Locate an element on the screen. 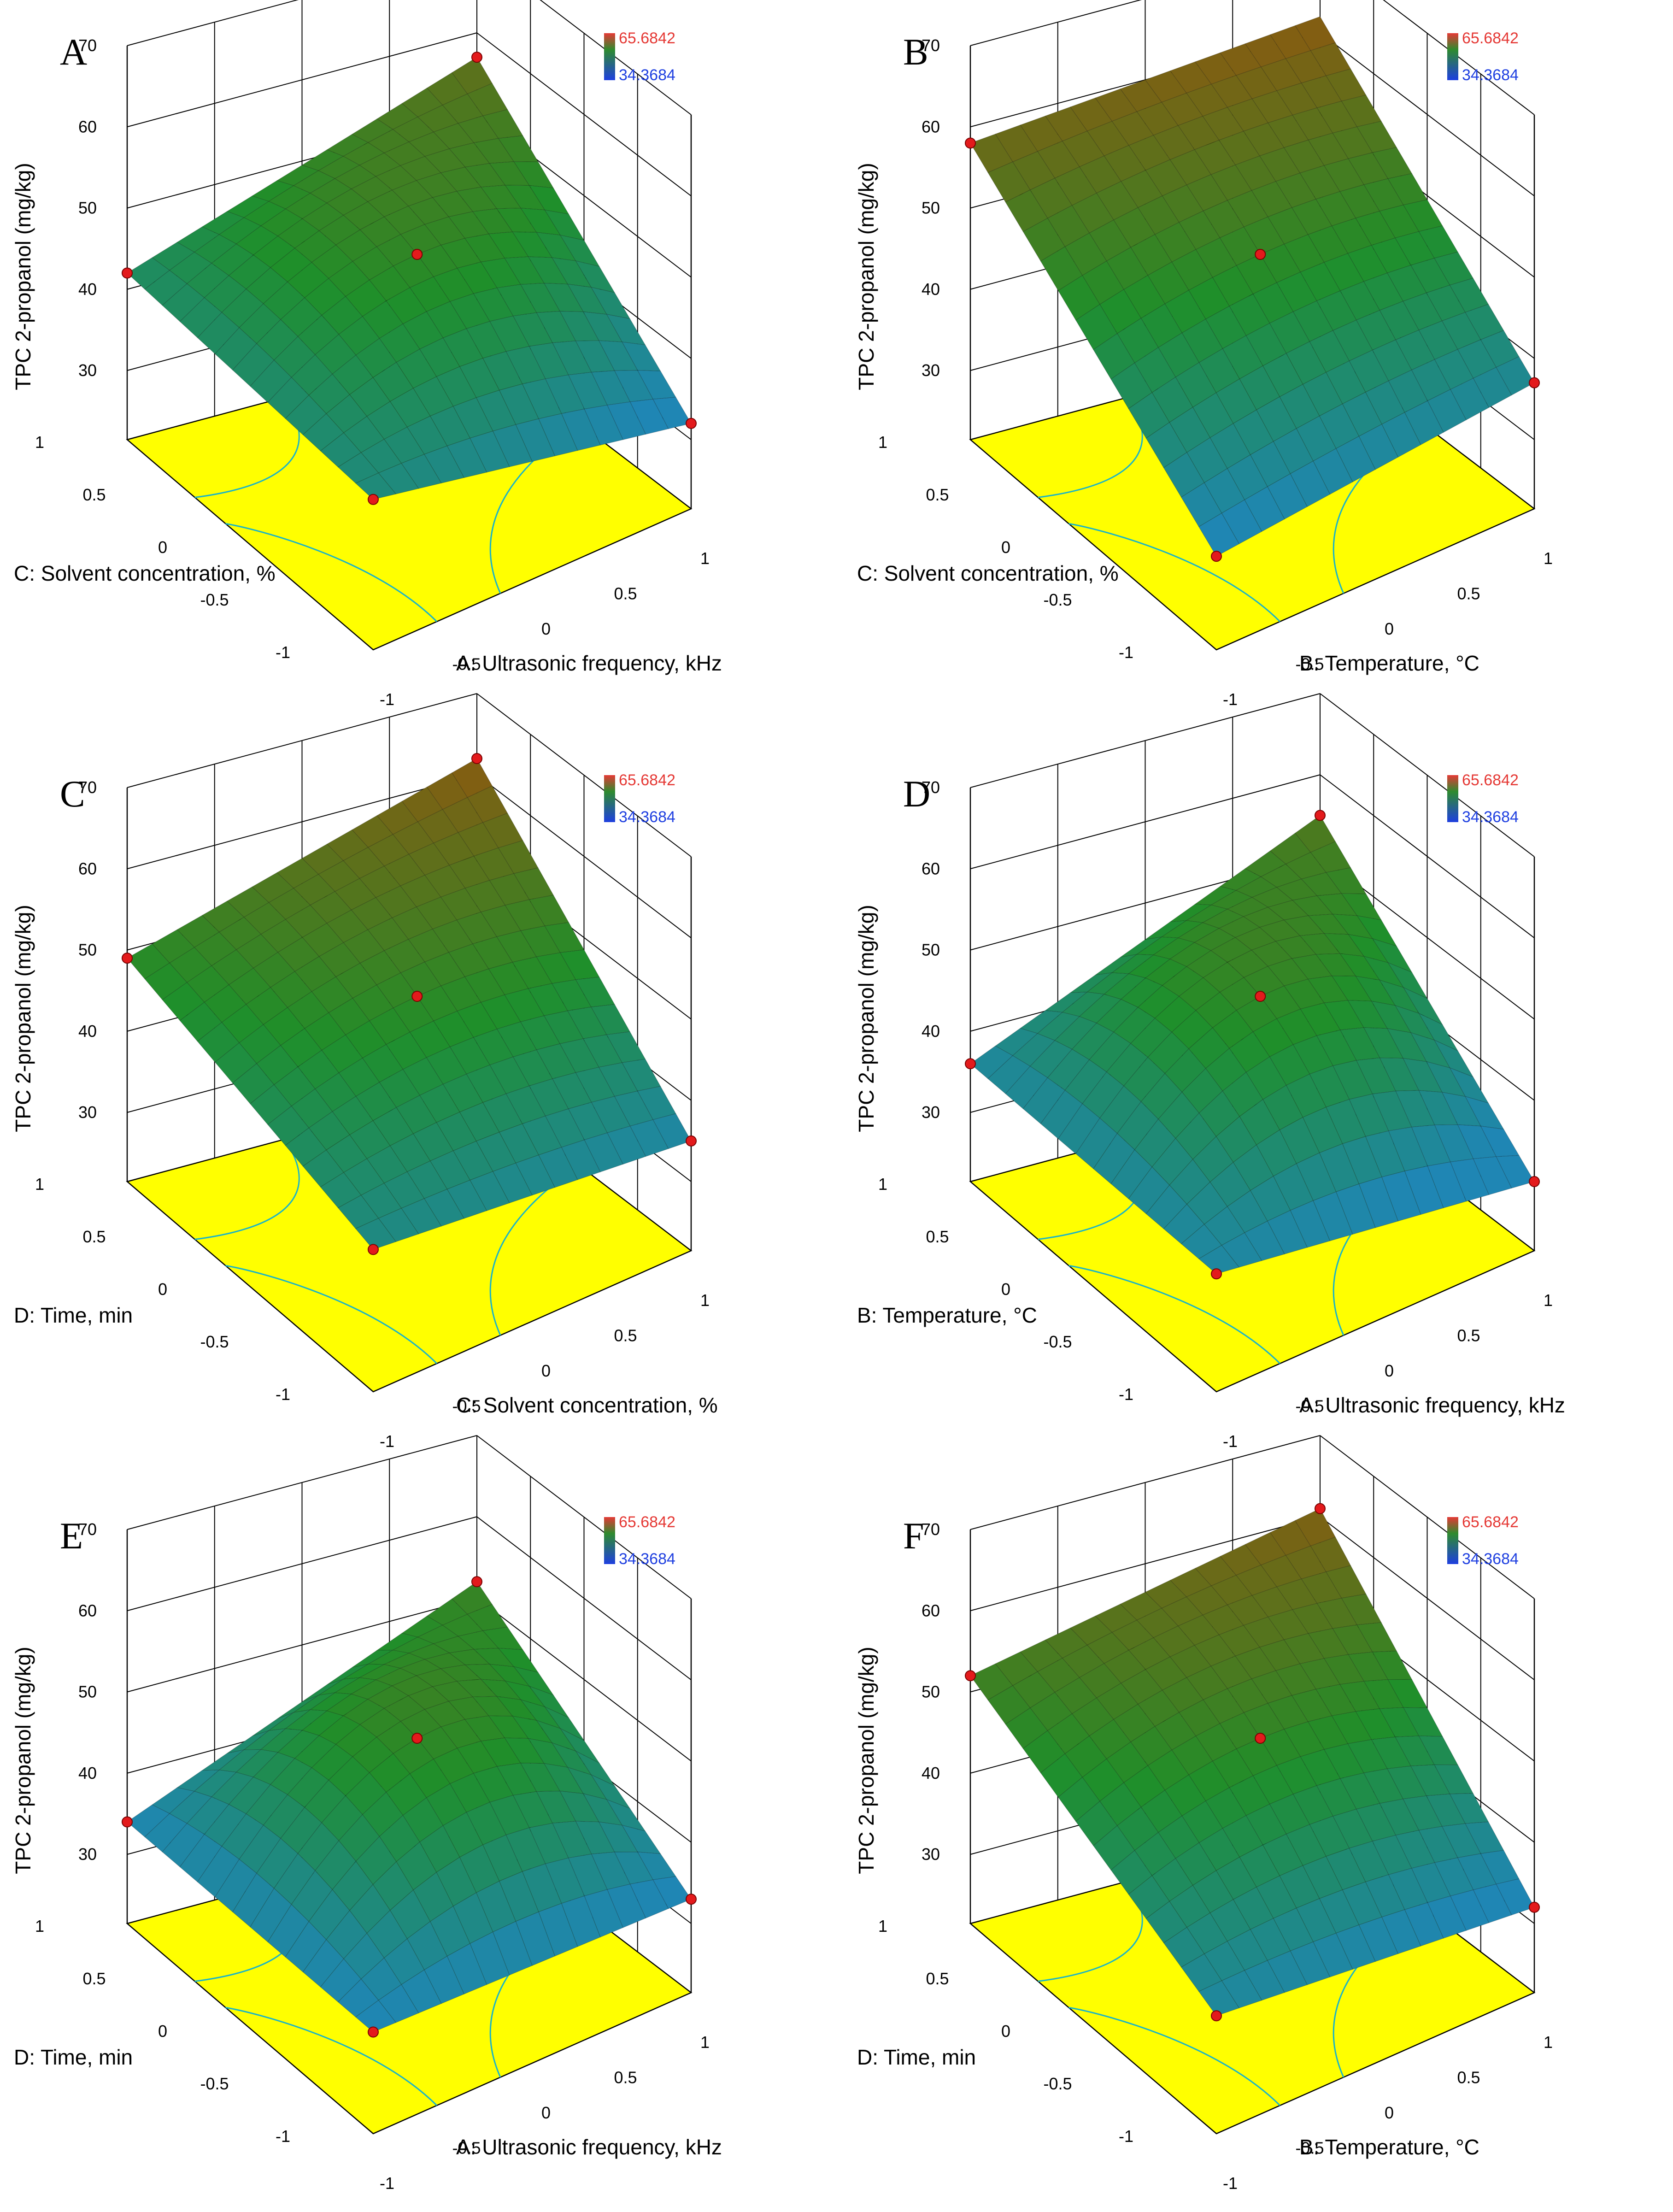 This screenshot has width=1673, height=2212. panel-letter-E: E is located at coordinates (72, 1536).